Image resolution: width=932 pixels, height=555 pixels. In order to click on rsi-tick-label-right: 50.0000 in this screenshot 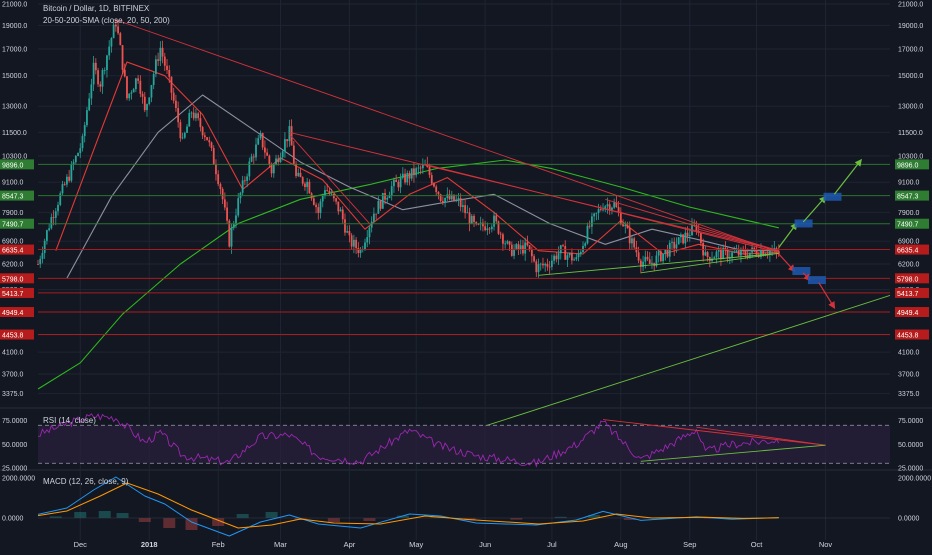, I will do `click(910, 445)`.